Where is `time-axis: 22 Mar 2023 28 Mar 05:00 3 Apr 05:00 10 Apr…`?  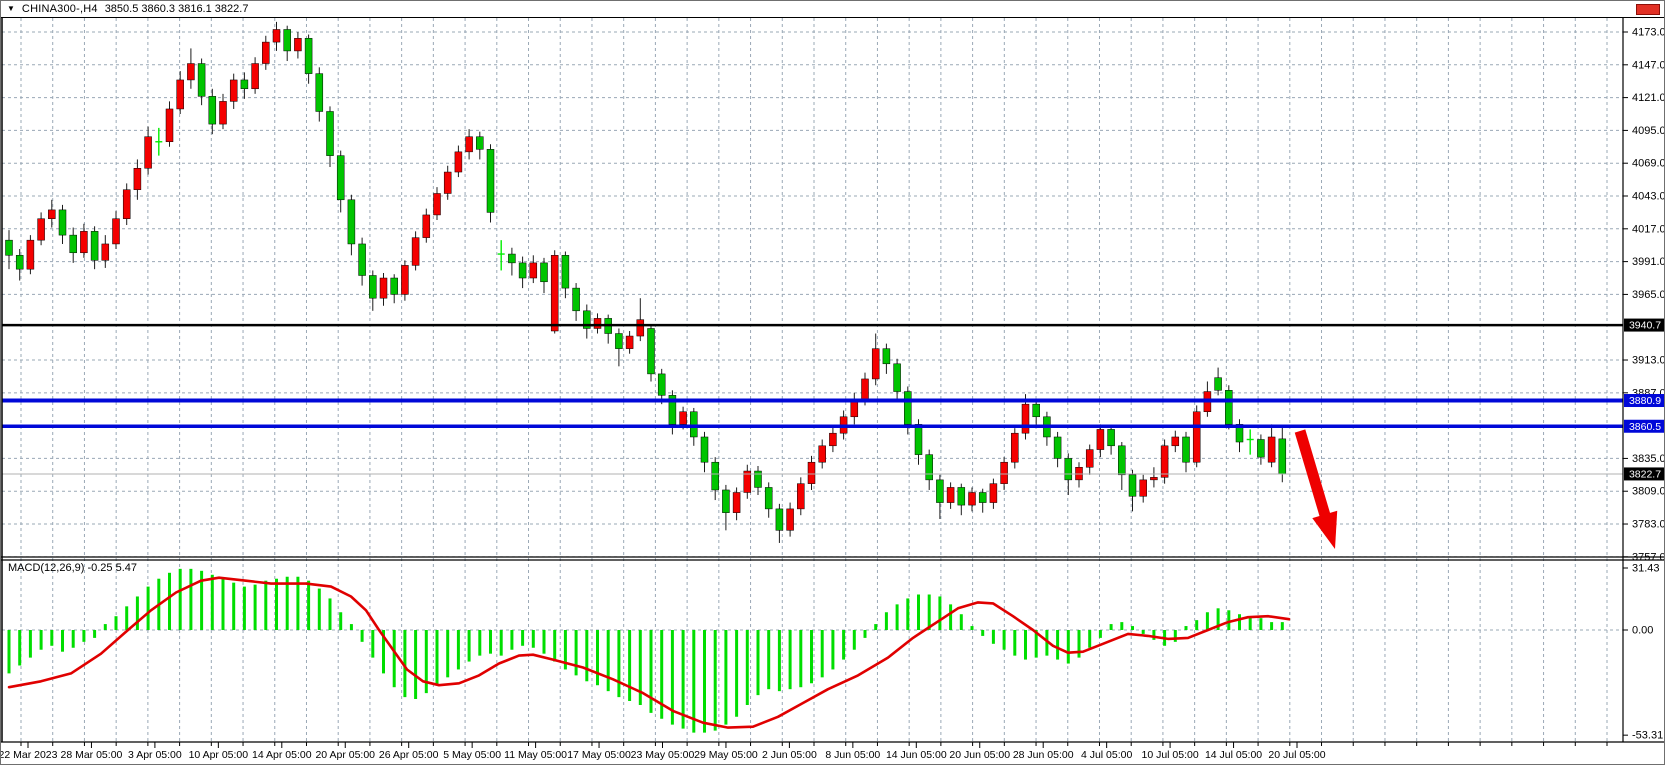 time-axis: 22 Mar 2023 28 Mar 05:00 3 Apr 05:00 10 Apr… is located at coordinates (804, 751).